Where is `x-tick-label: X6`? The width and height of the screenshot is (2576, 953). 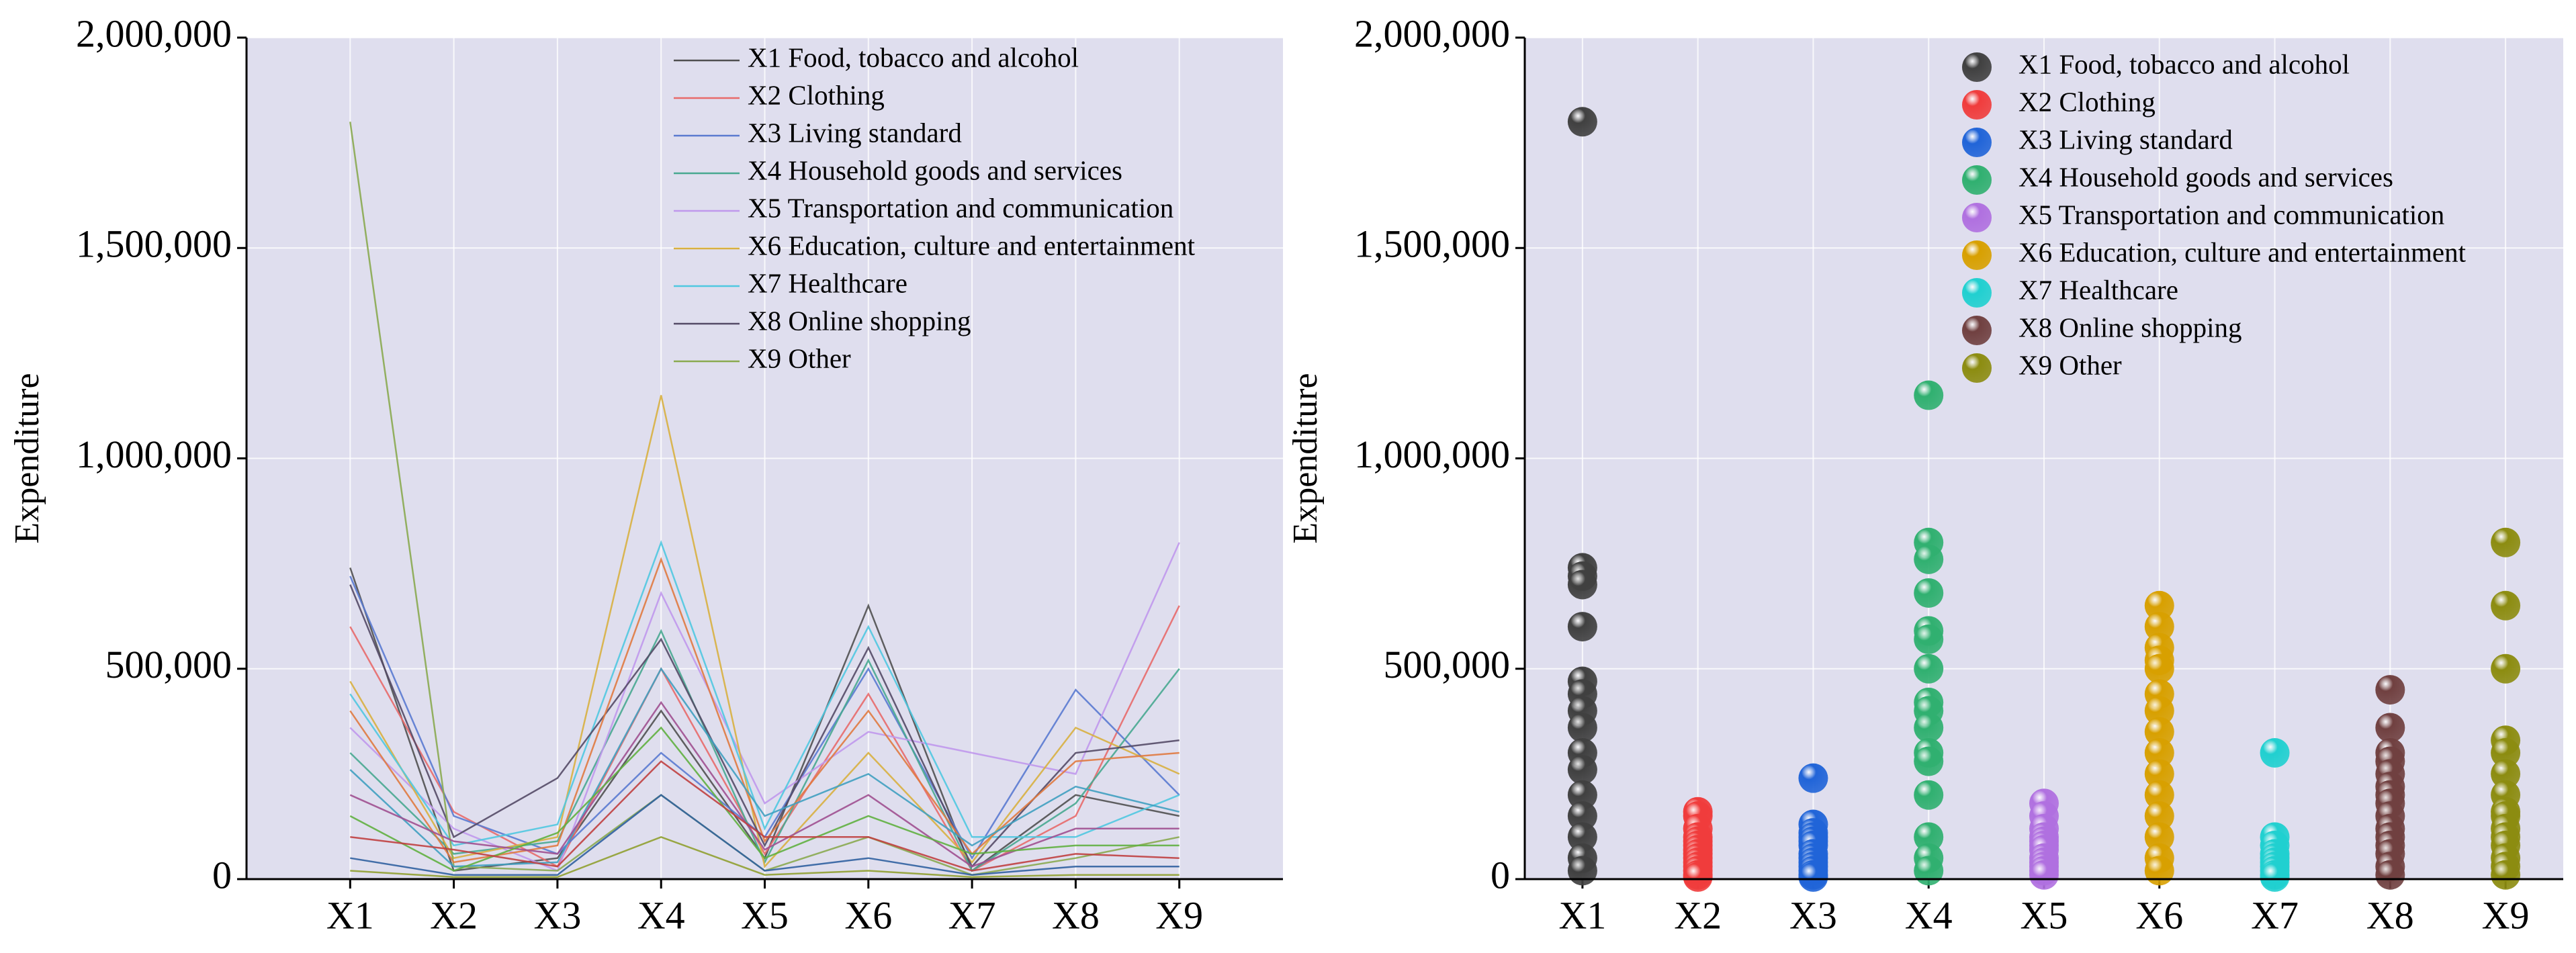
x-tick-label: X6 is located at coordinates (2159, 915).